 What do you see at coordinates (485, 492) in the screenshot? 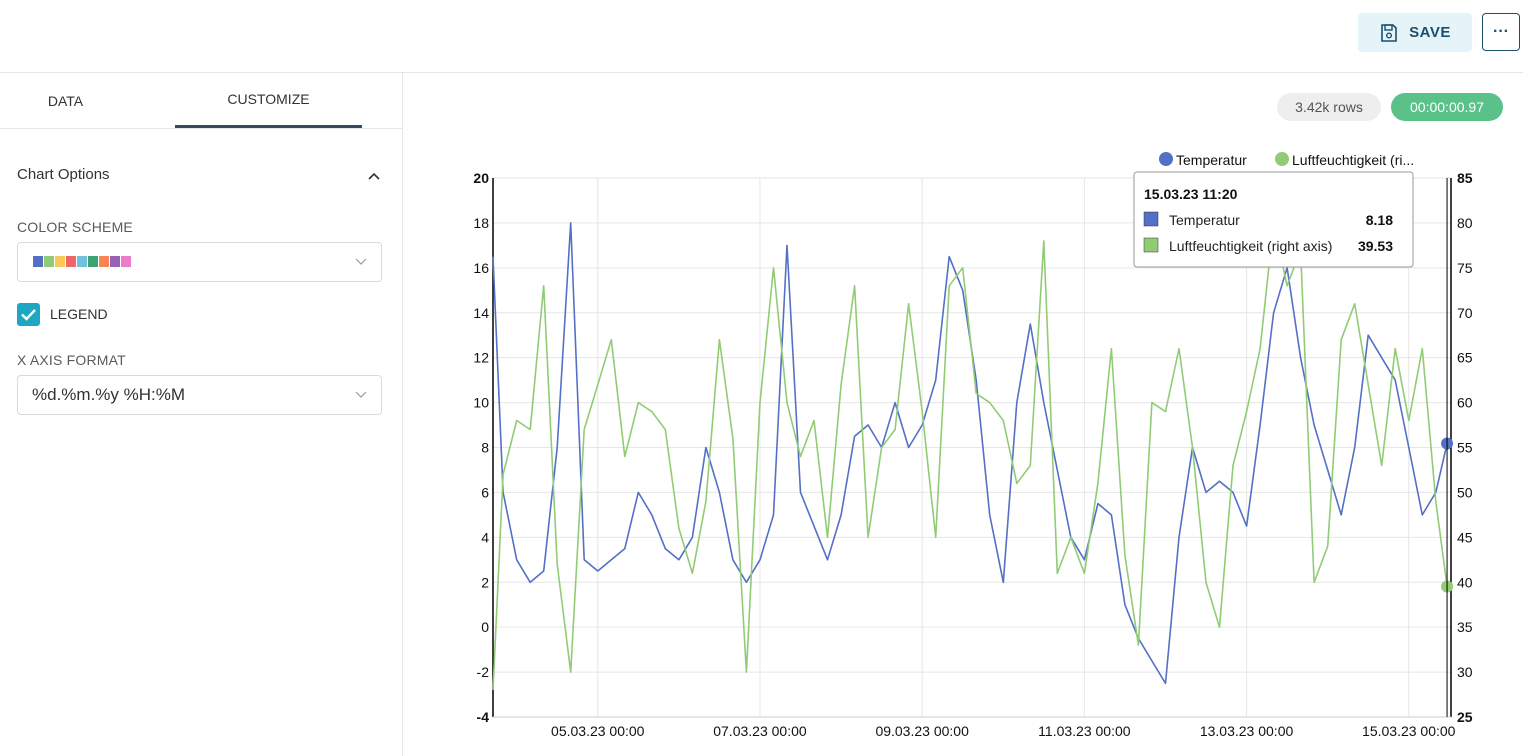
I see `y-tick-label-left: 6` at bounding box center [485, 492].